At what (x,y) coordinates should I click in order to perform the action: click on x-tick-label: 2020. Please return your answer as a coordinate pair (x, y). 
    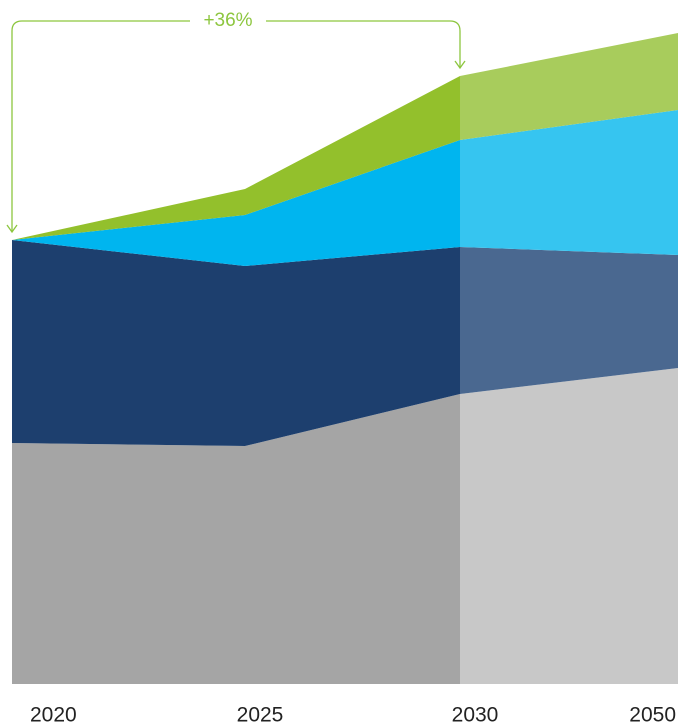
    Looking at the image, I should click on (53, 715).